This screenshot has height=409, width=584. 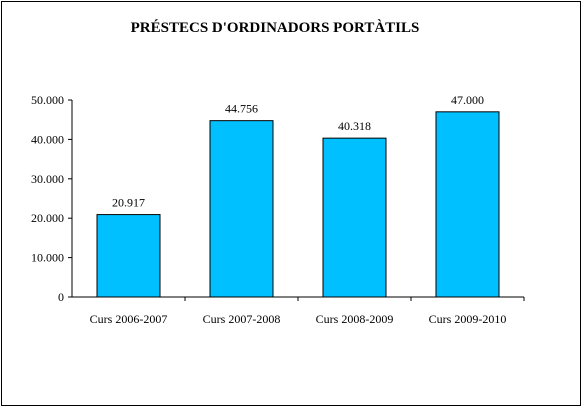 I want to click on y-tick-label: 30.000, so click(x=47, y=179).